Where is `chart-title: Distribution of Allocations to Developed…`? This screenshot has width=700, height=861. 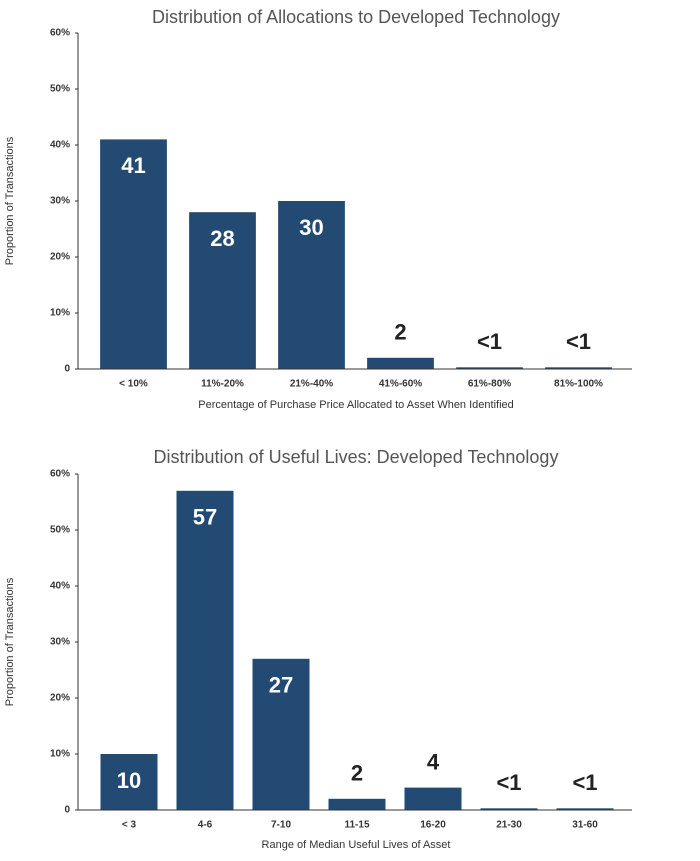
chart-title: Distribution of Allocations to Developed… is located at coordinates (356, 17).